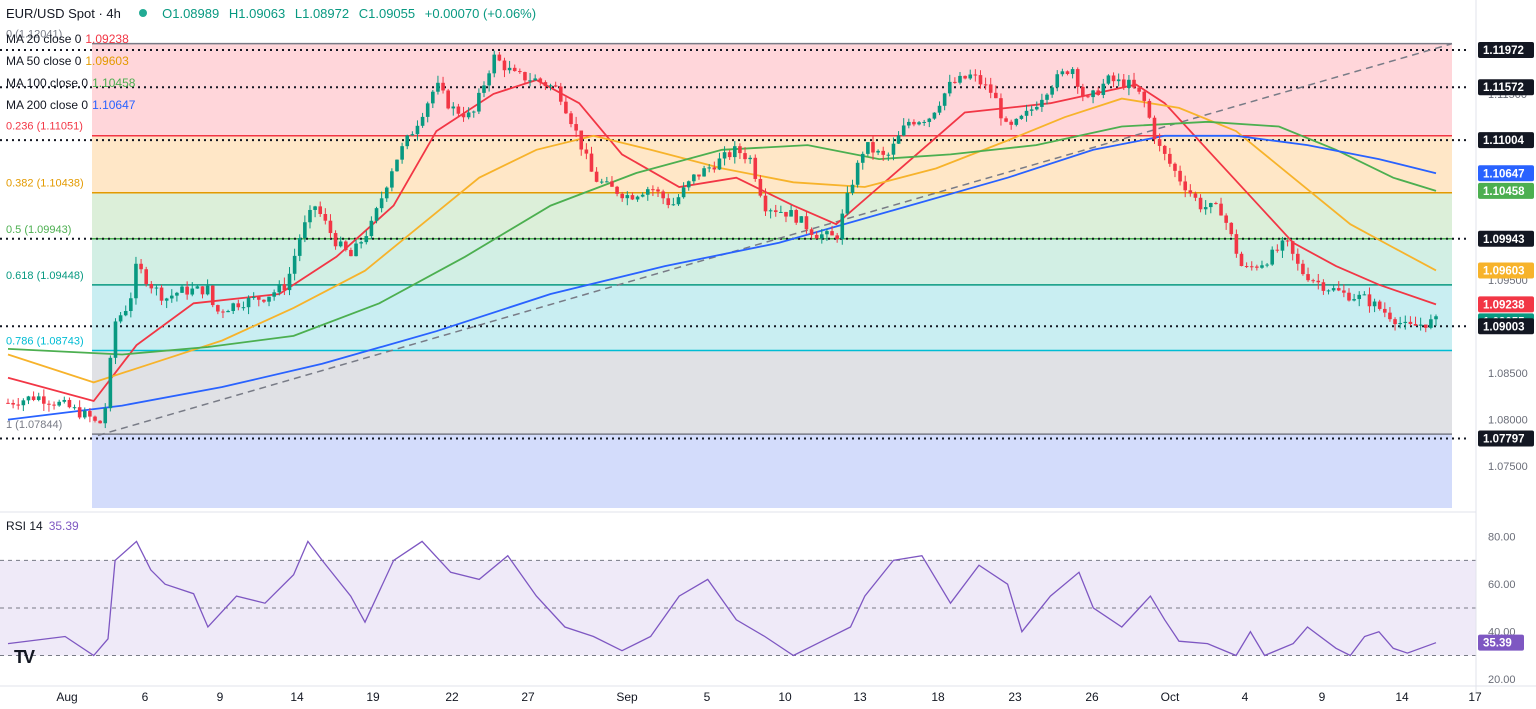 The height and width of the screenshot is (709, 1536). Describe the element at coordinates (70, 105) in the screenshot. I see `ma200-legend: MA 200 close 0 1.10647` at that location.